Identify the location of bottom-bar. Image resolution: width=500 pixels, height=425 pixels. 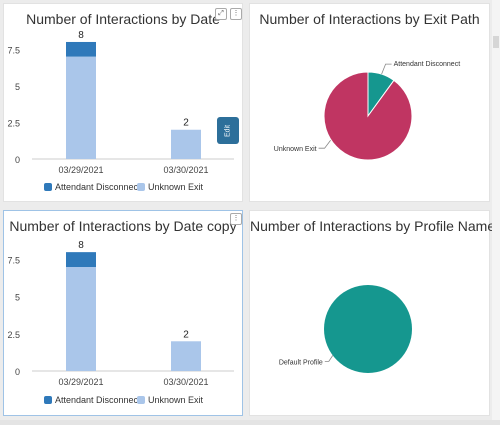
(250, 422).